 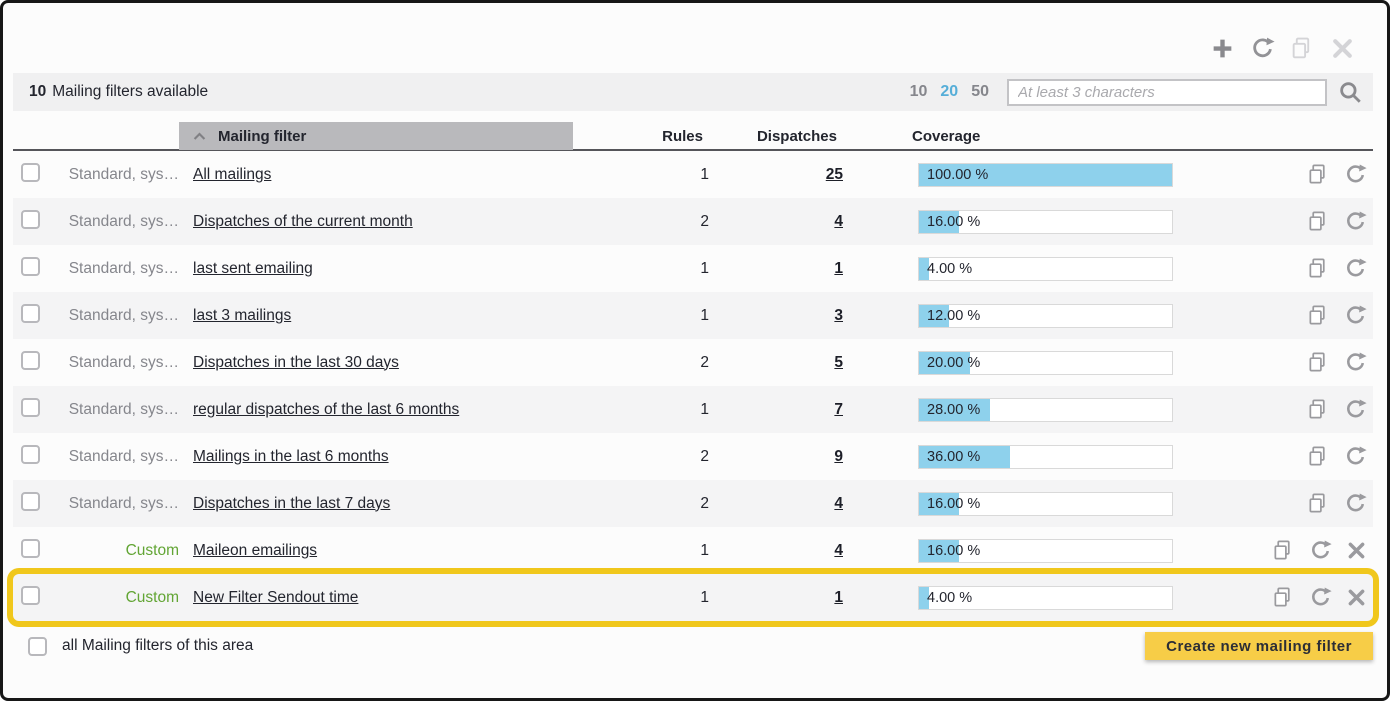 I want to click on coverage-bar: 28.00 %, so click(x=1045, y=409).